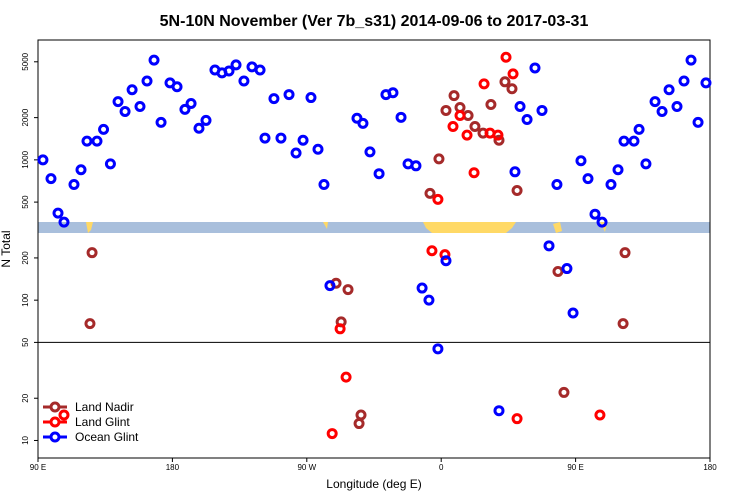 The image size is (750, 500). Describe the element at coordinates (107, 437) in the screenshot. I see `legend-label: Ocean Glint` at that location.